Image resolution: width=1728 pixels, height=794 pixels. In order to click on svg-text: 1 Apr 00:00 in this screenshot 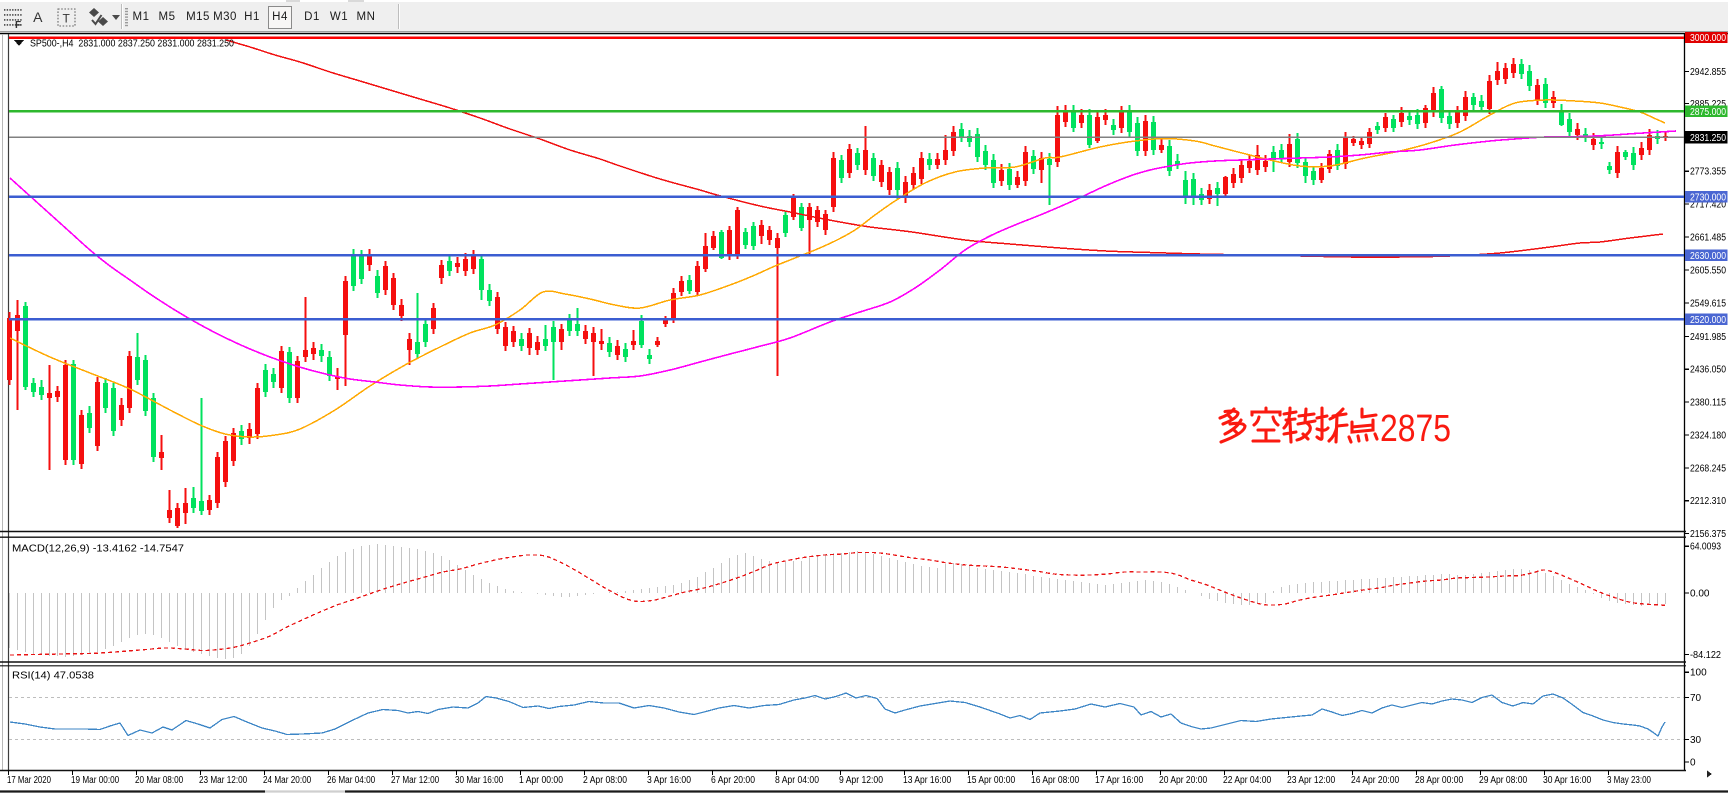, I will do `click(541, 780)`.